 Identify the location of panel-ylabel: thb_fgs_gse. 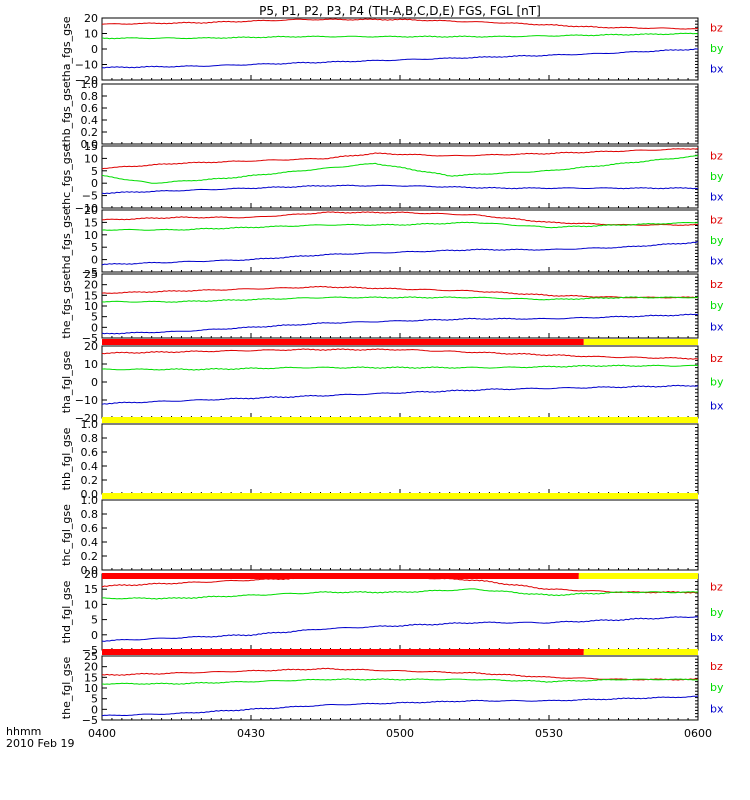
(66, 114).